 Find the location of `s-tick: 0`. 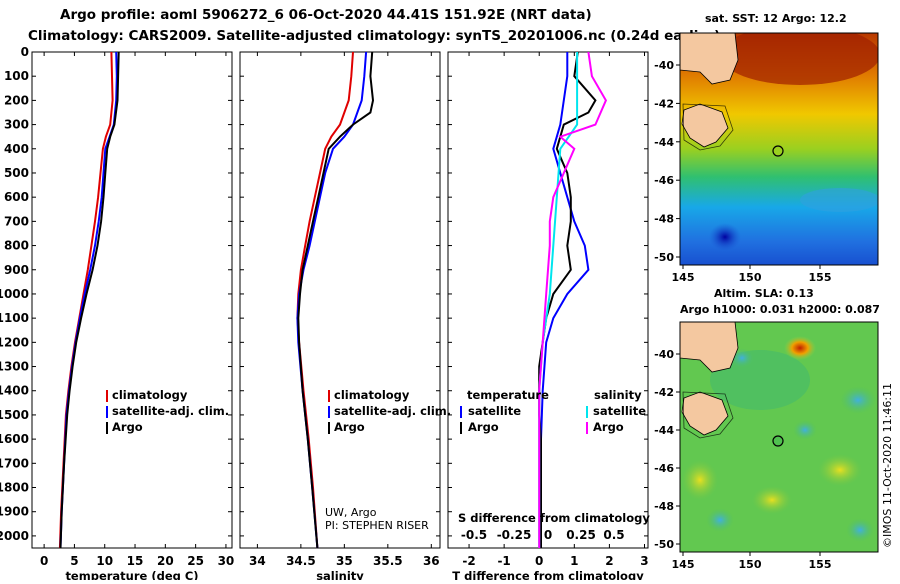

s-tick: 0 is located at coordinates (548, 535).